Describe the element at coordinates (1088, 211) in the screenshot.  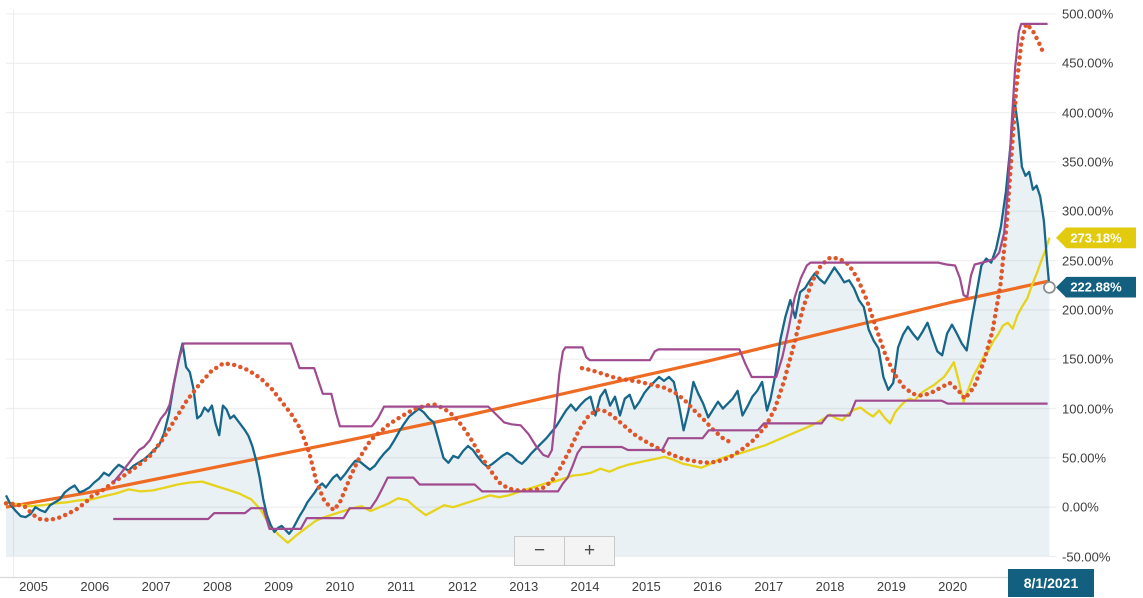
I see `y-axis-tick-label: 300.00%` at that location.